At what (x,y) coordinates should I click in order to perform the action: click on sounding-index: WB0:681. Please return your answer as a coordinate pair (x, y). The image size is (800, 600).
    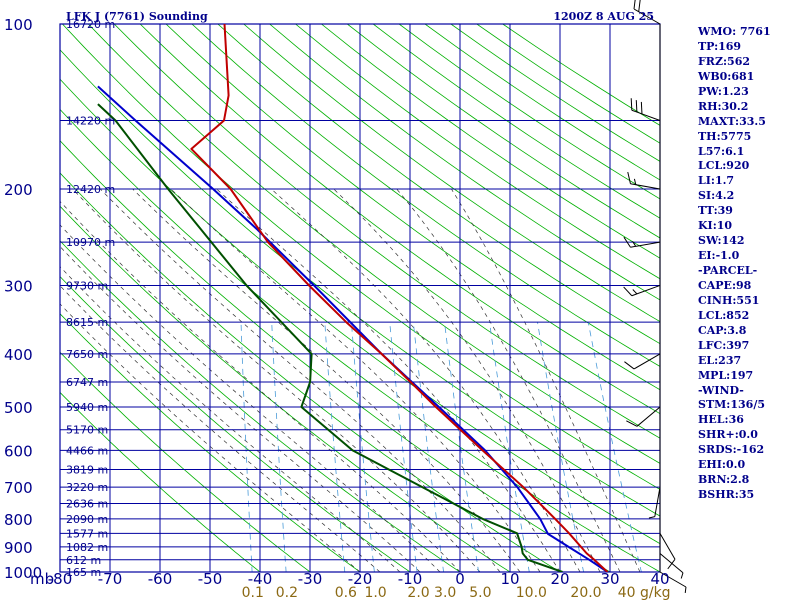
    Looking at the image, I should click on (726, 76).